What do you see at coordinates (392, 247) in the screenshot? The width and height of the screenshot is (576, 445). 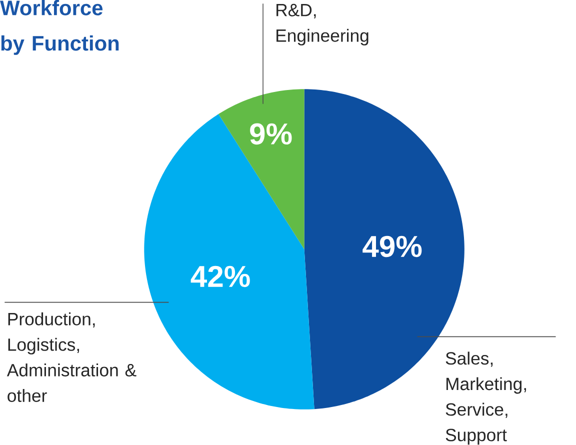 I see `data-label: 49%` at bounding box center [392, 247].